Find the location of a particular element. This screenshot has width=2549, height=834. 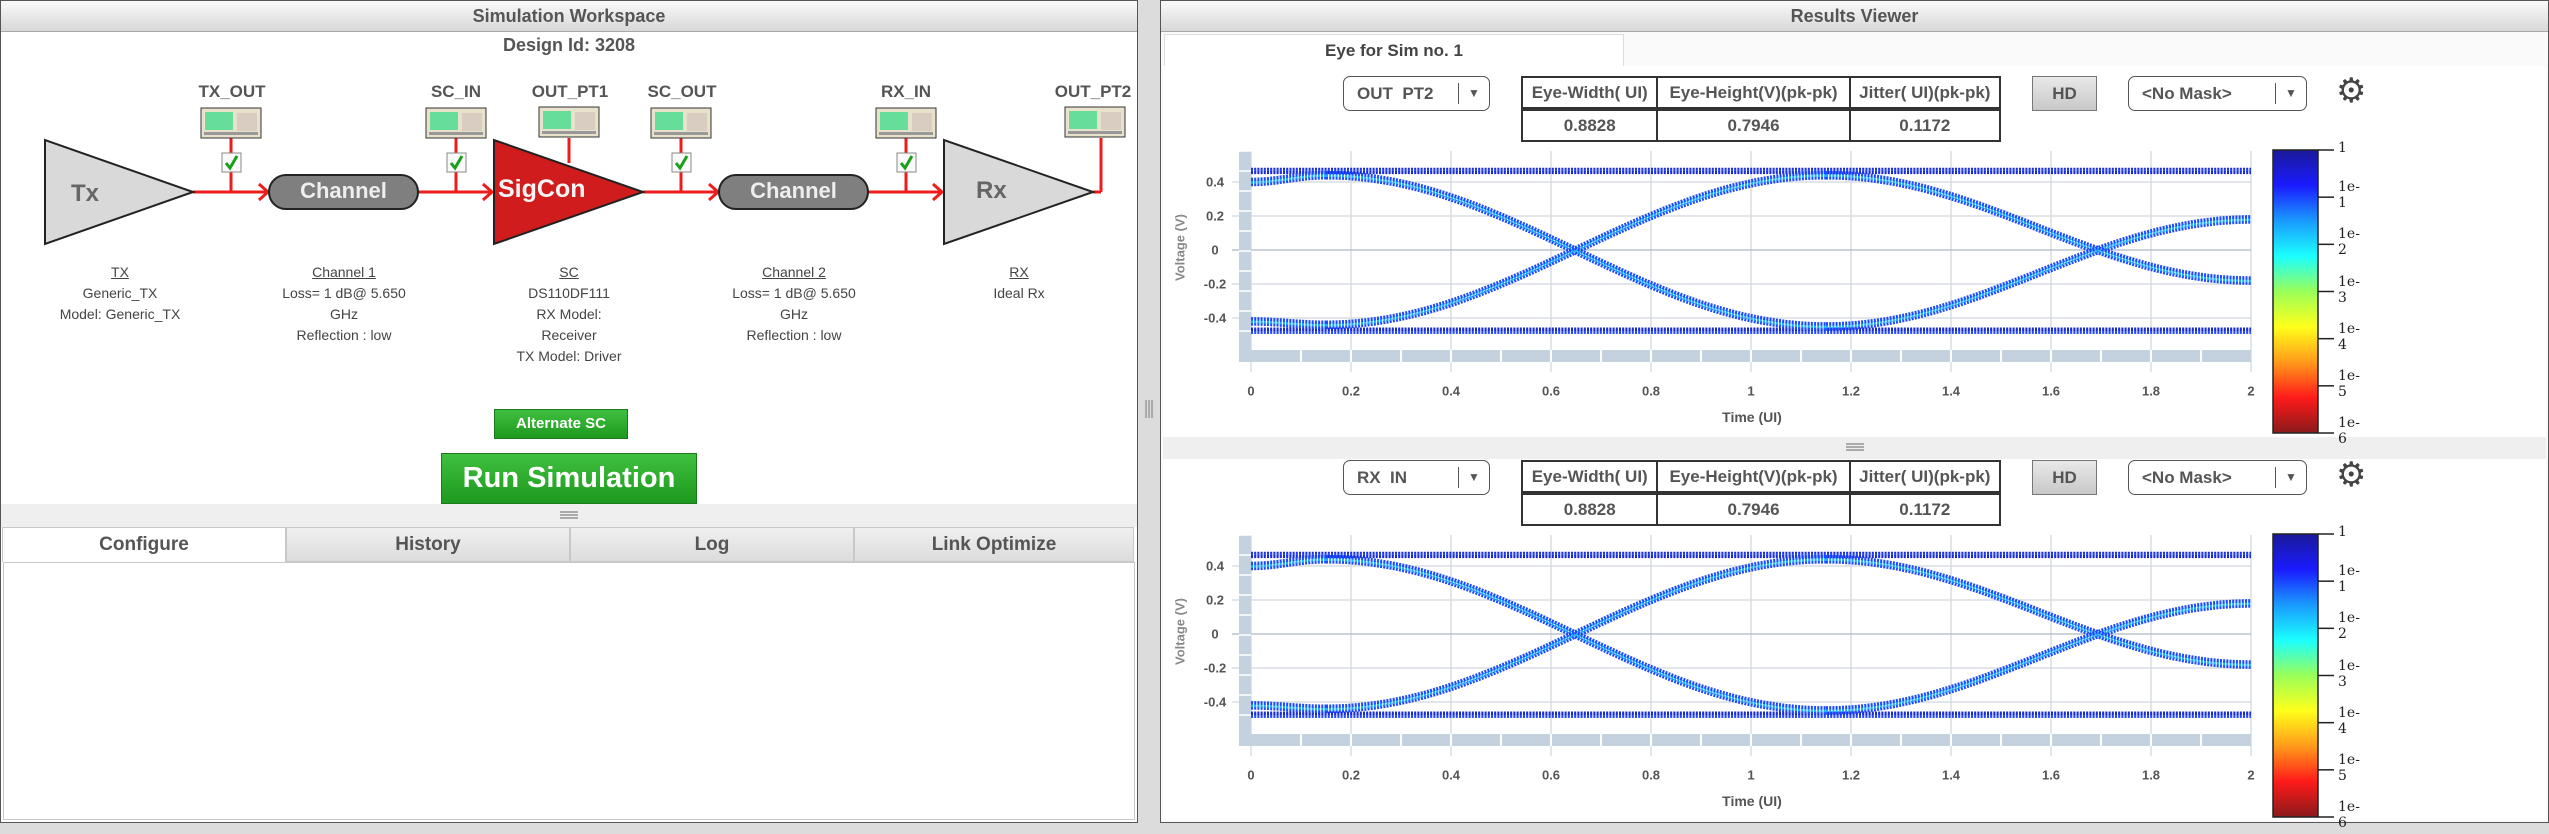

channel2-desc-heading: Channel 2 is located at coordinates (794, 272).